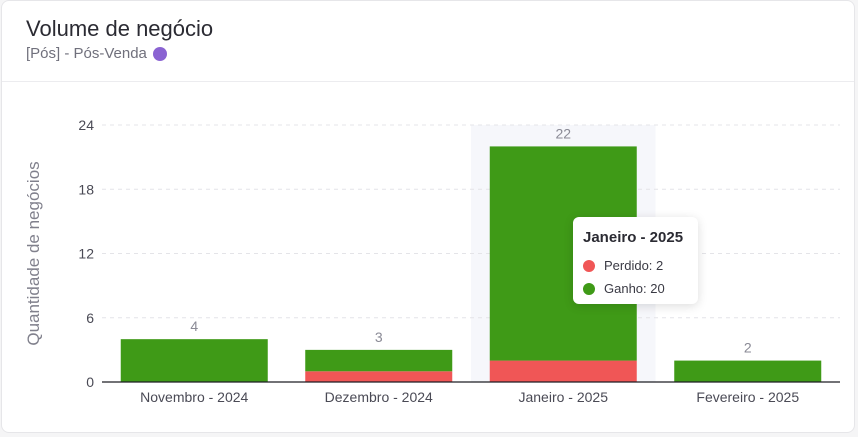  What do you see at coordinates (379, 337) in the screenshot?
I see `total-label: 3` at bounding box center [379, 337].